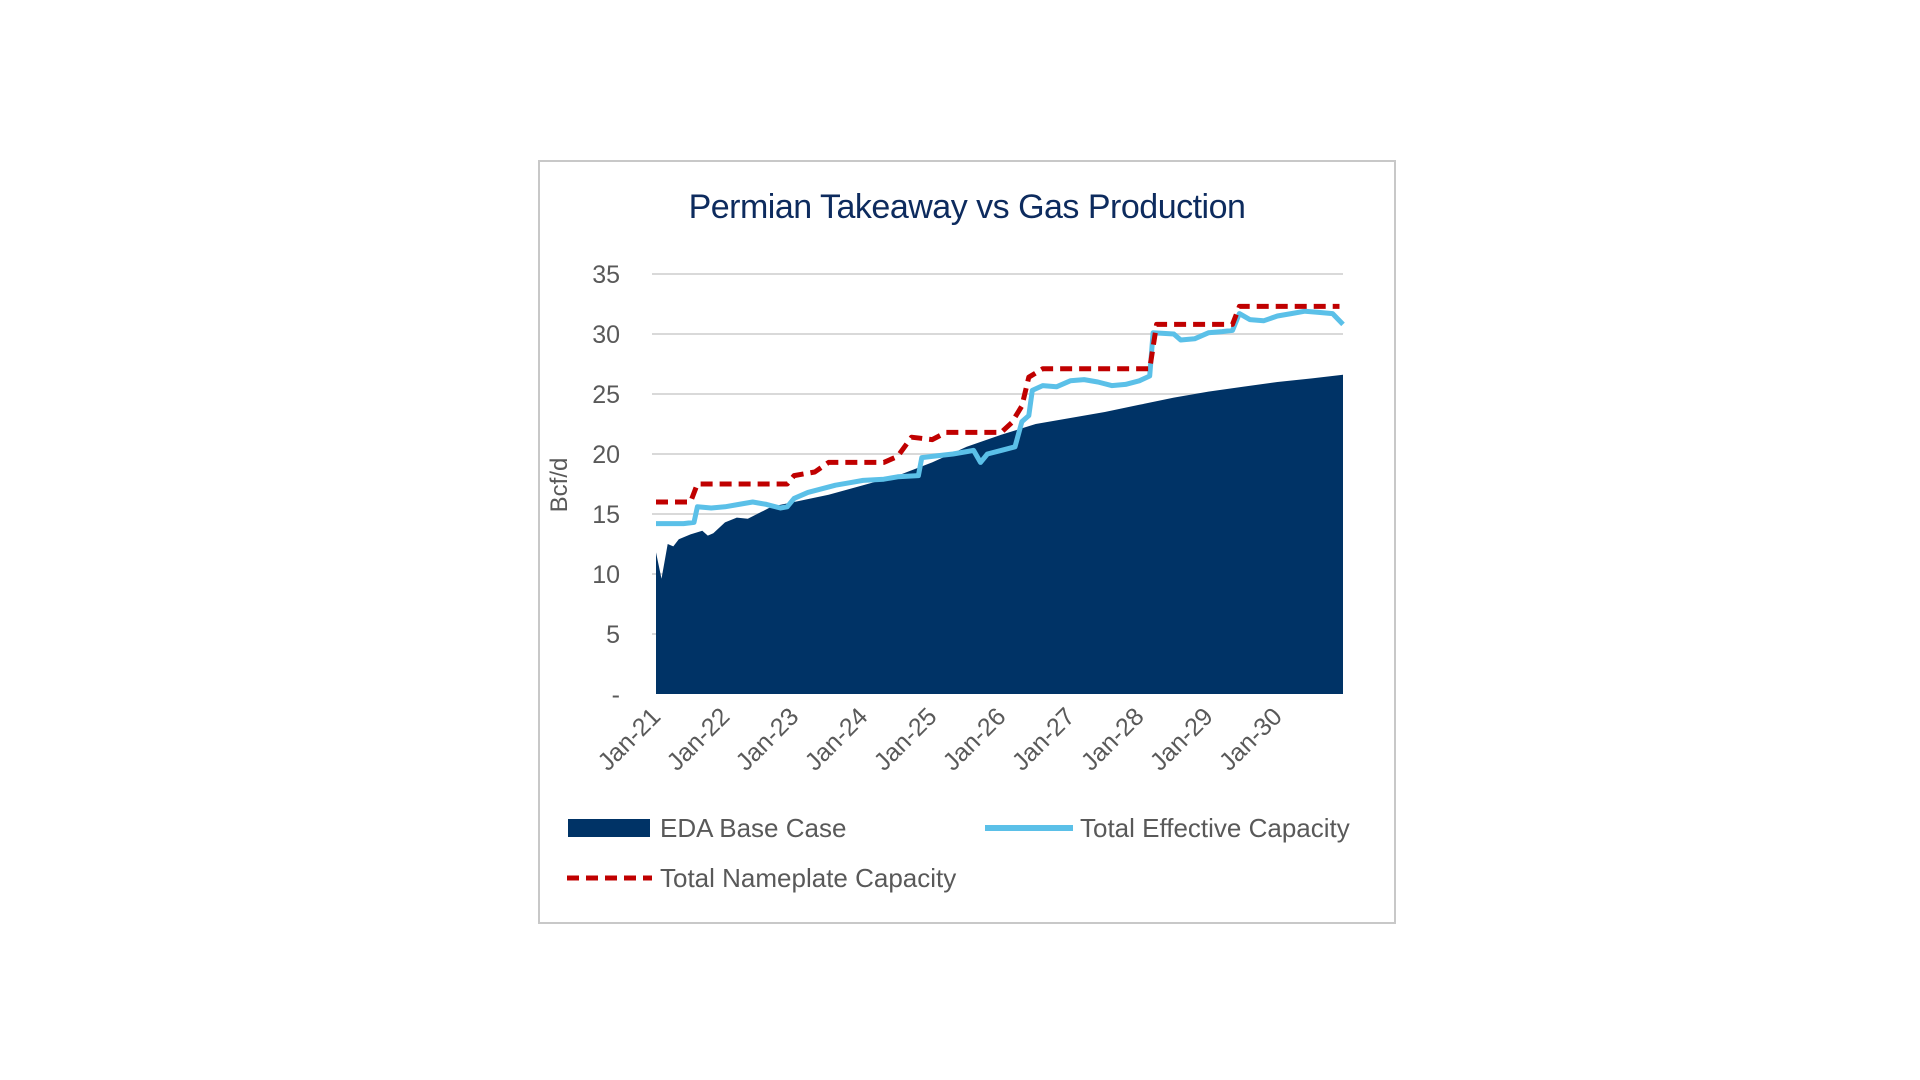 This screenshot has width=1920, height=1080. What do you see at coordinates (609, 828) in the screenshot?
I see `legend-swatch-eda-base-case` at bounding box center [609, 828].